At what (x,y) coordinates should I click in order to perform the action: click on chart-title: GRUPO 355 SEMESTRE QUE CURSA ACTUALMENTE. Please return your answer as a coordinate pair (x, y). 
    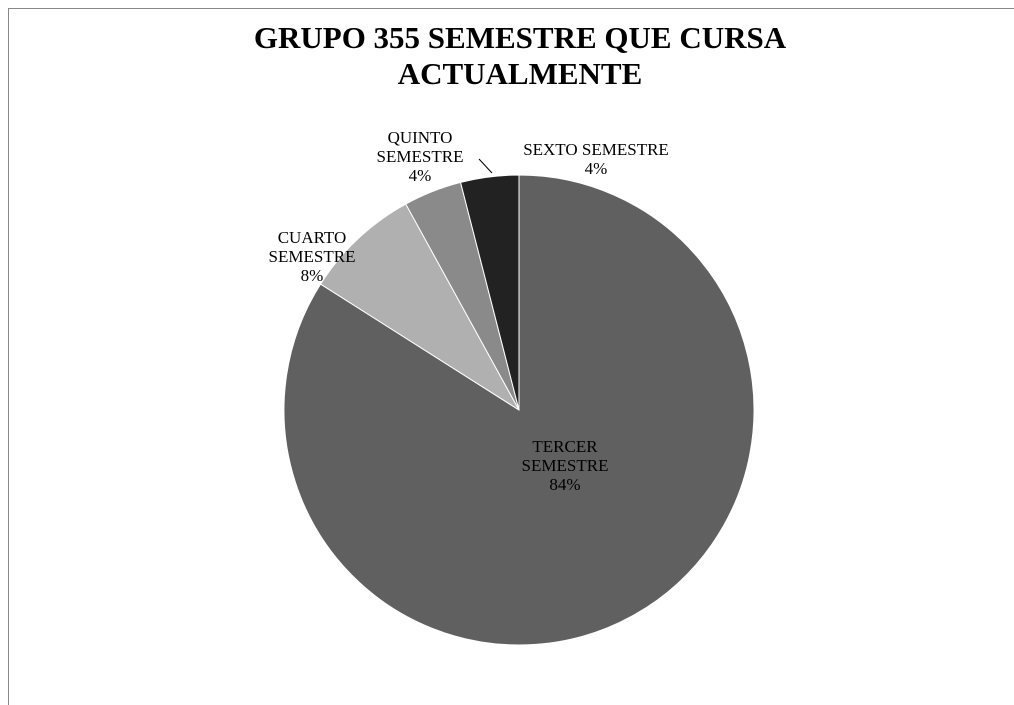
    Looking at the image, I should click on (520, 55).